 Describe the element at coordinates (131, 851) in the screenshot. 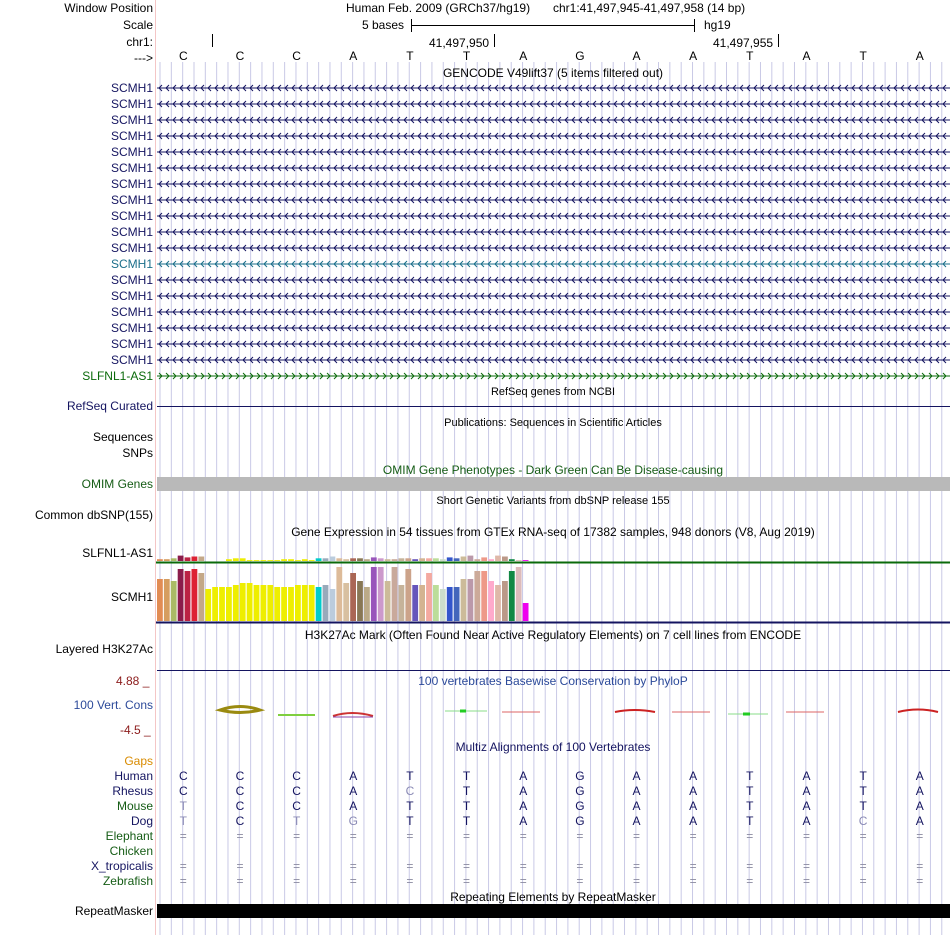

I see `species-label: Chicken` at that location.